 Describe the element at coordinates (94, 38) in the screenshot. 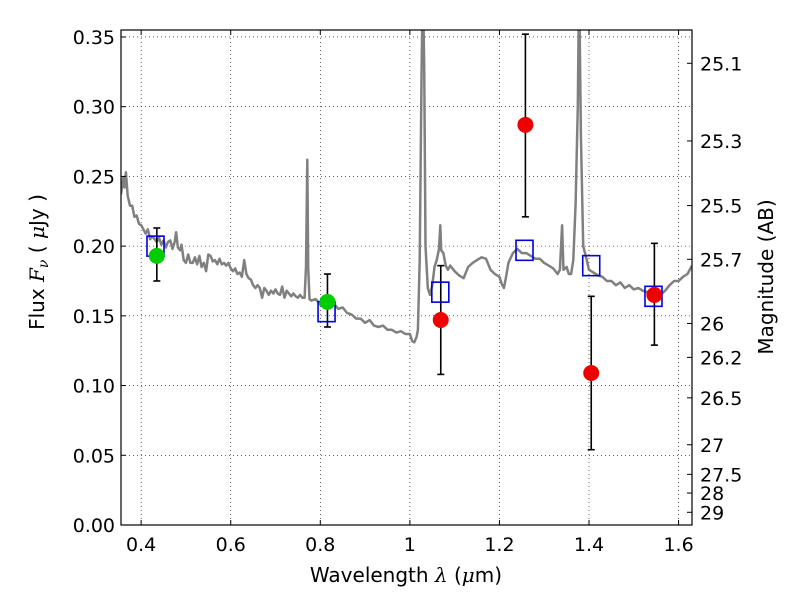

I see `y-tick-label: 0.35` at that location.